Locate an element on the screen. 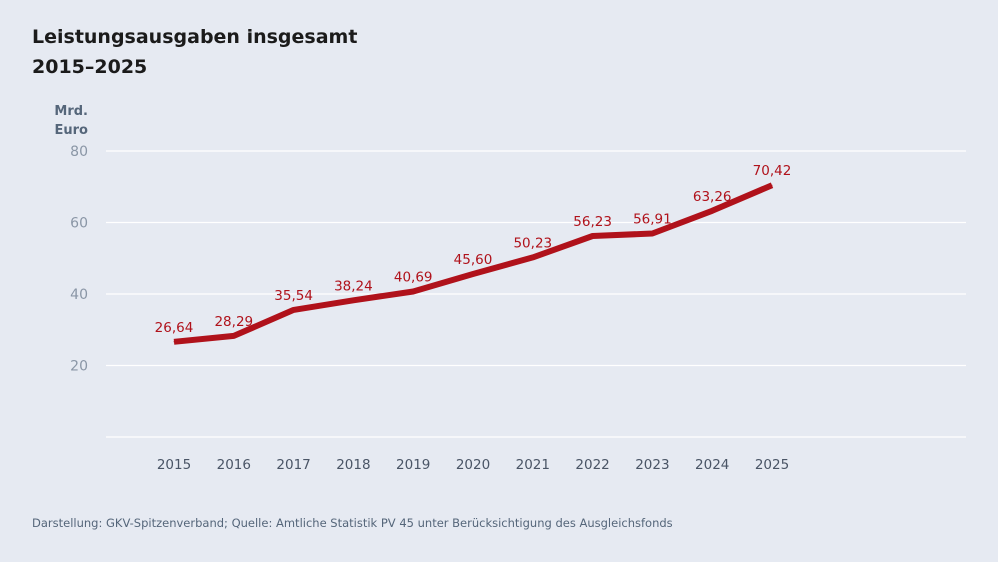 Image resolution: width=998 pixels, height=562 pixels. y-axis-unit-line1: Mrd. is located at coordinates (71, 111).